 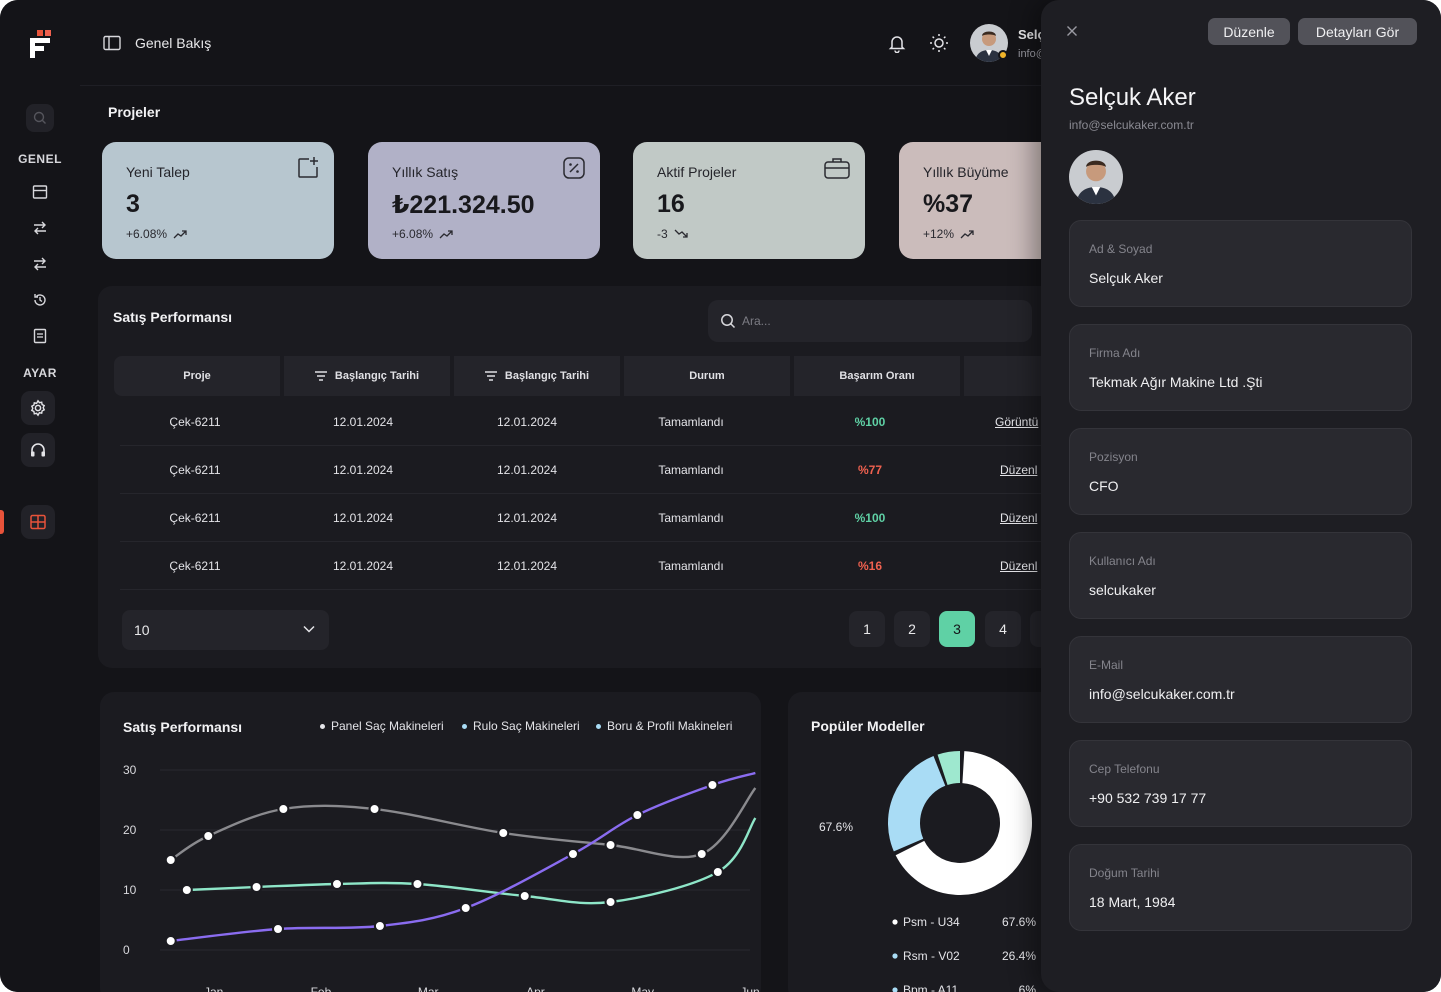 I want to click on legend-item-boru: Boru & Profil Makineleri, so click(x=664, y=726).